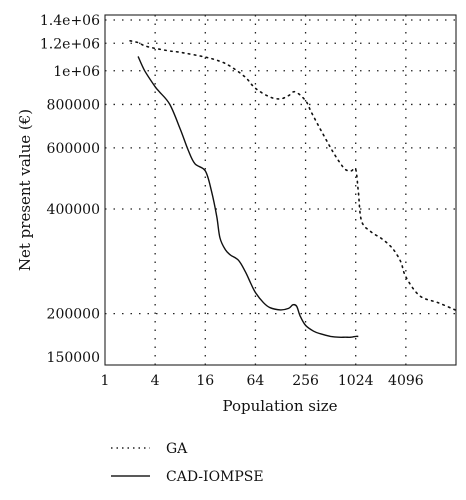 The height and width of the screenshot is (500, 466). What do you see at coordinates (73, 149) in the screenshot?
I see `y-tick-label: 600000` at bounding box center [73, 149].